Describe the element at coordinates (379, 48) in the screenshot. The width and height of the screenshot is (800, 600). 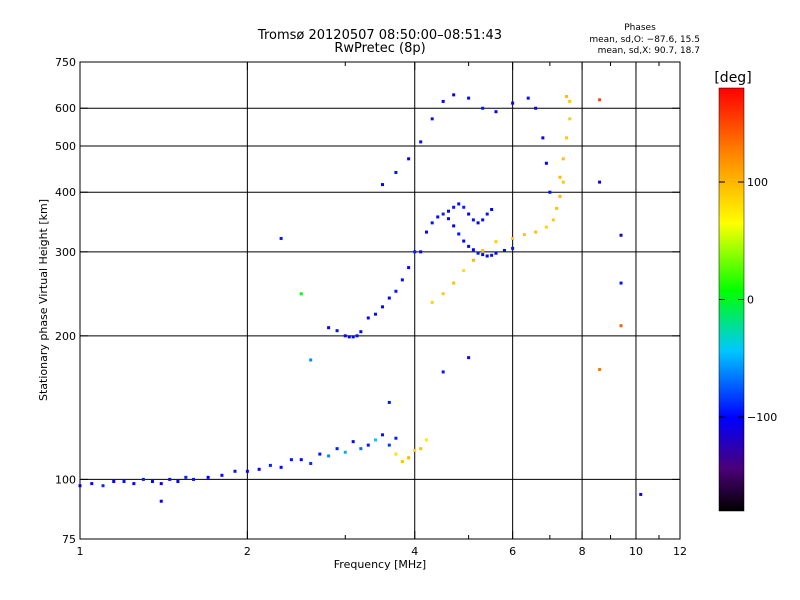
I see `chart-subtitle: RwPretec (8p)` at that location.